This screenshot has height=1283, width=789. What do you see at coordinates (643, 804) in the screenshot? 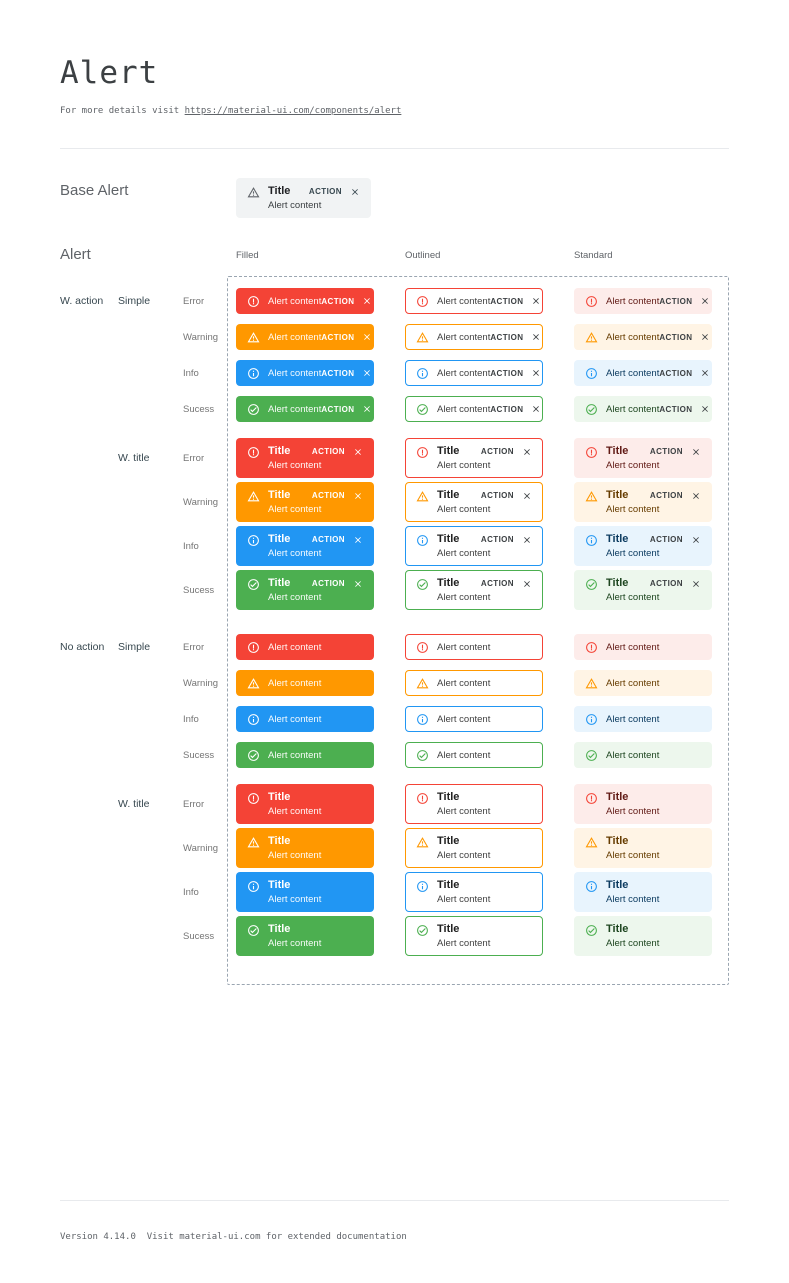
I see `error-alert-standard: Title Alert content` at bounding box center [643, 804].